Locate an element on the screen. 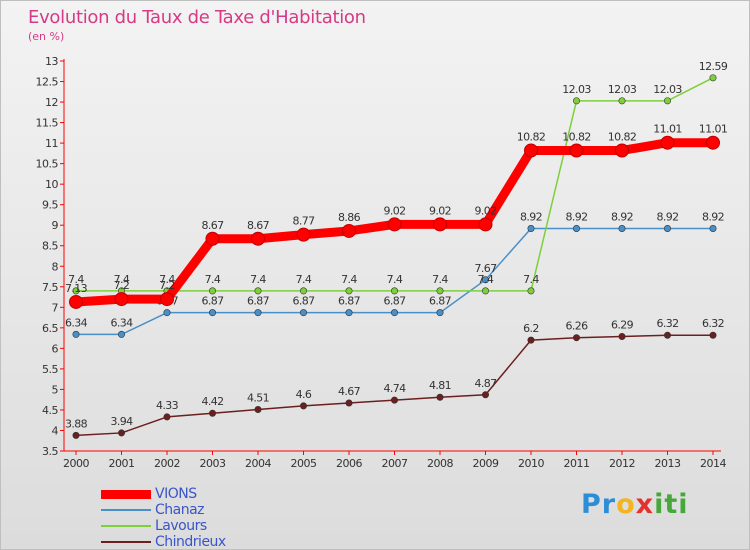 Image resolution: width=750 pixels, height=550 pixels. data-label-lavours: 12.59 is located at coordinates (713, 66).